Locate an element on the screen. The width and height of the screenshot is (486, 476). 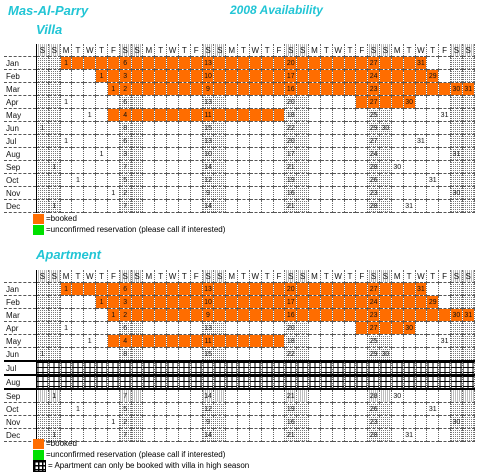
day-header: M is located at coordinates (397, 276).